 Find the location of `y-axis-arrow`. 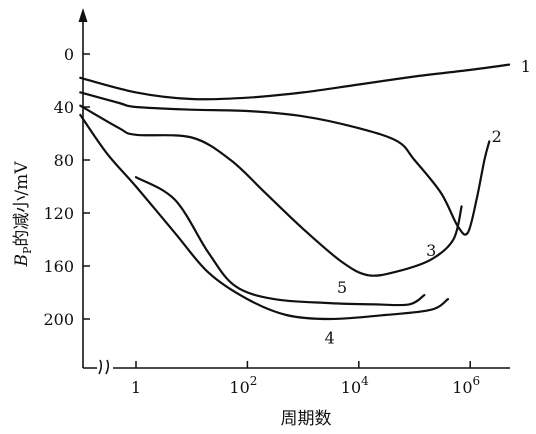

y-axis-arrow is located at coordinates (83, 15).